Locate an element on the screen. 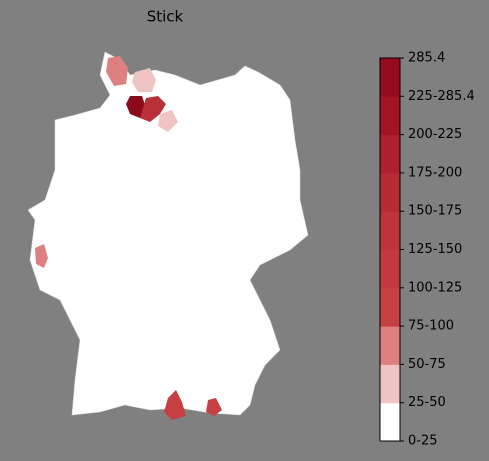 The height and width of the screenshot is (461, 489). colorbar-label: 125-150 is located at coordinates (435, 249).